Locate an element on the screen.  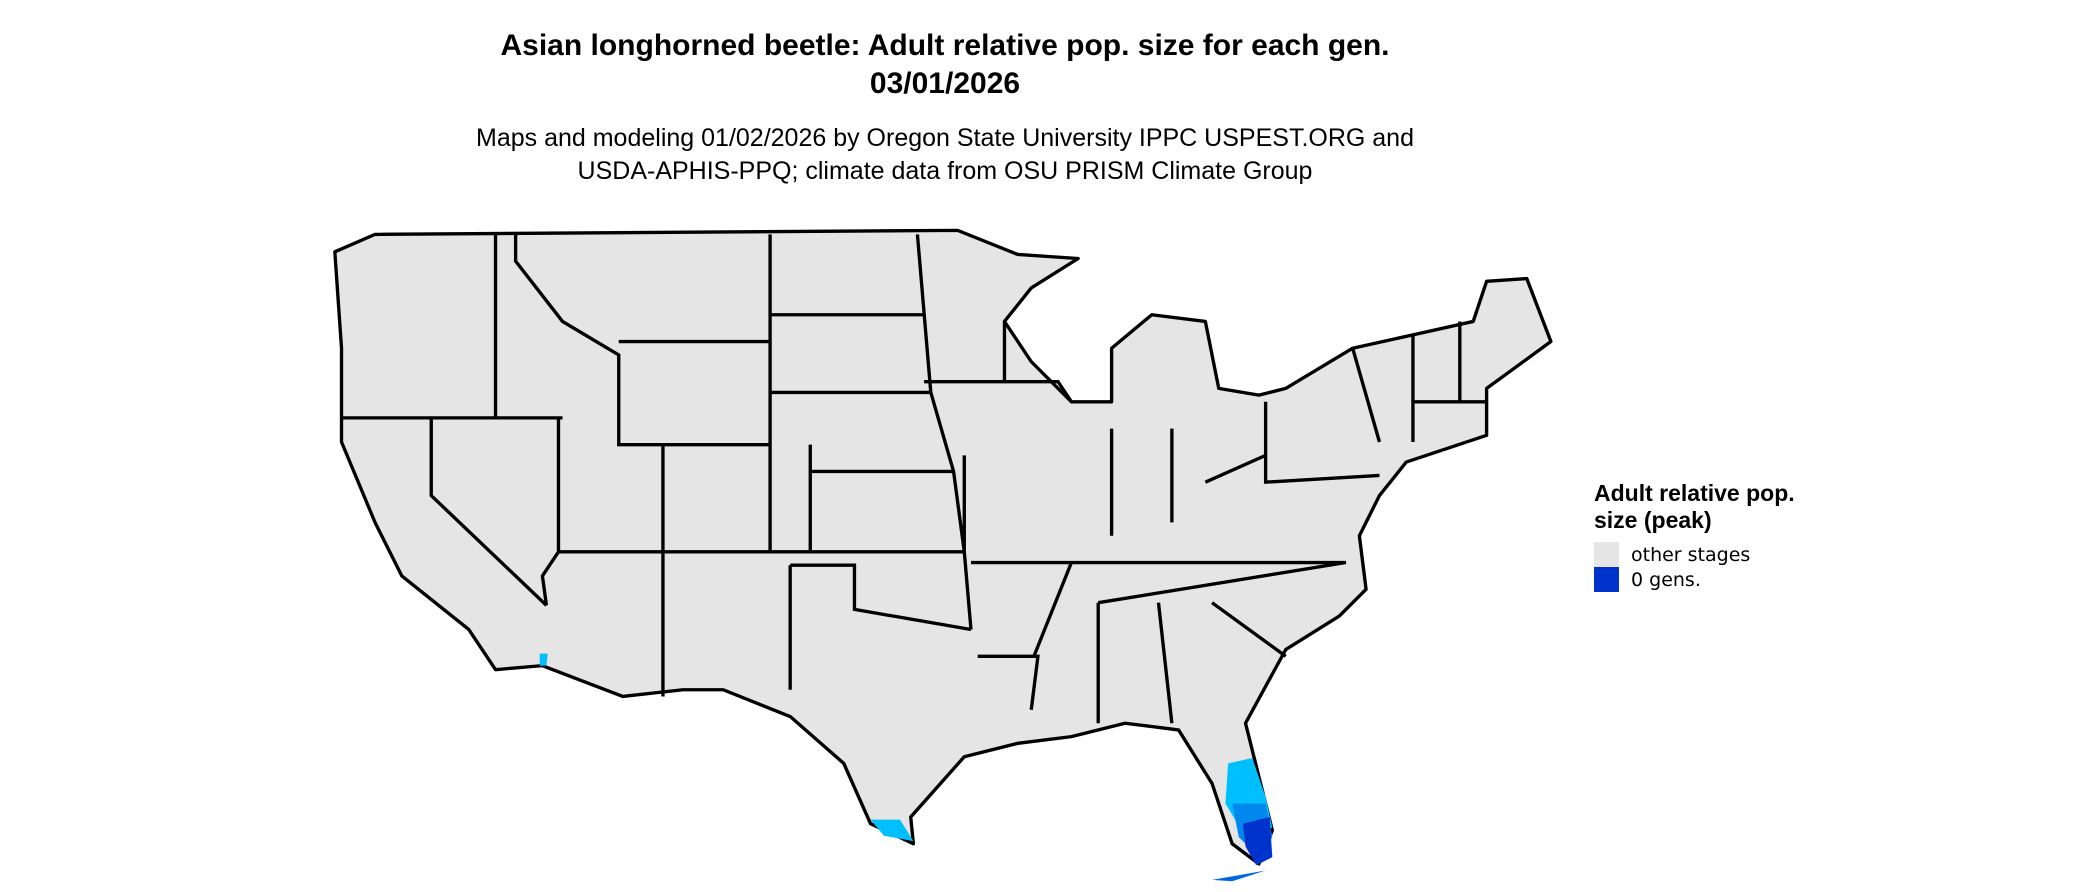
legend-item-other-stages: other stages is located at coordinates (1704, 554).